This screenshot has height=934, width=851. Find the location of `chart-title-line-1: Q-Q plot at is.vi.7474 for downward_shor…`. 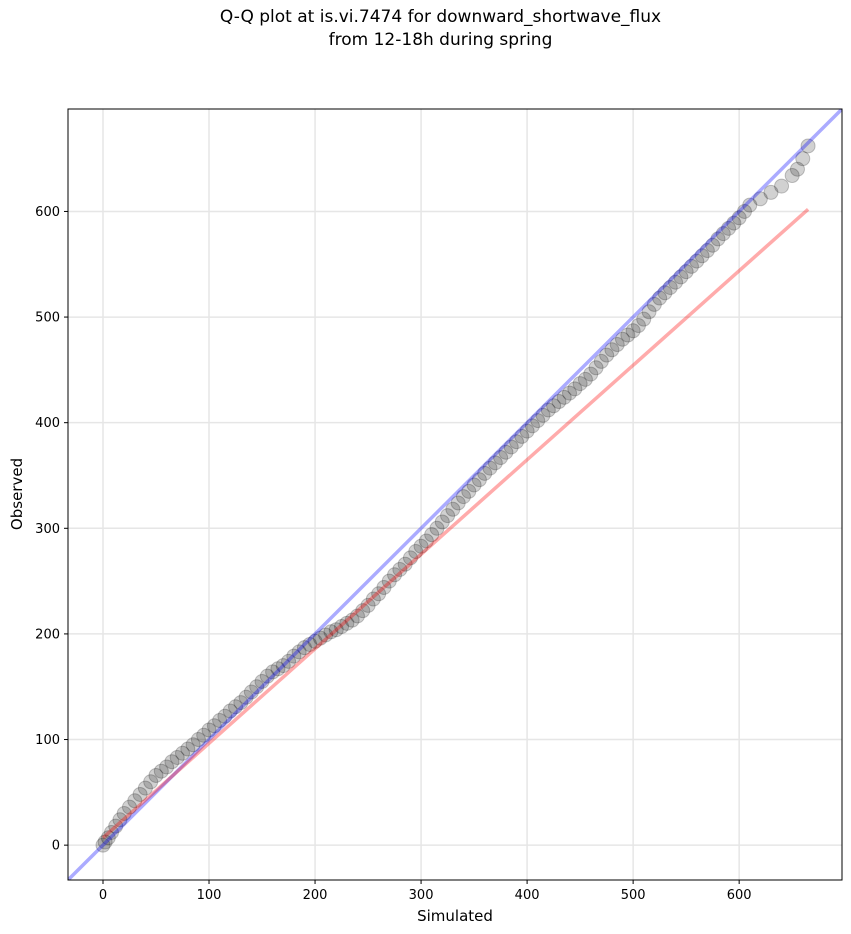

chart-title-line-1: Q-Q plot at is.vi.7474 for downward_shor… is located at coordinates (440, 17).